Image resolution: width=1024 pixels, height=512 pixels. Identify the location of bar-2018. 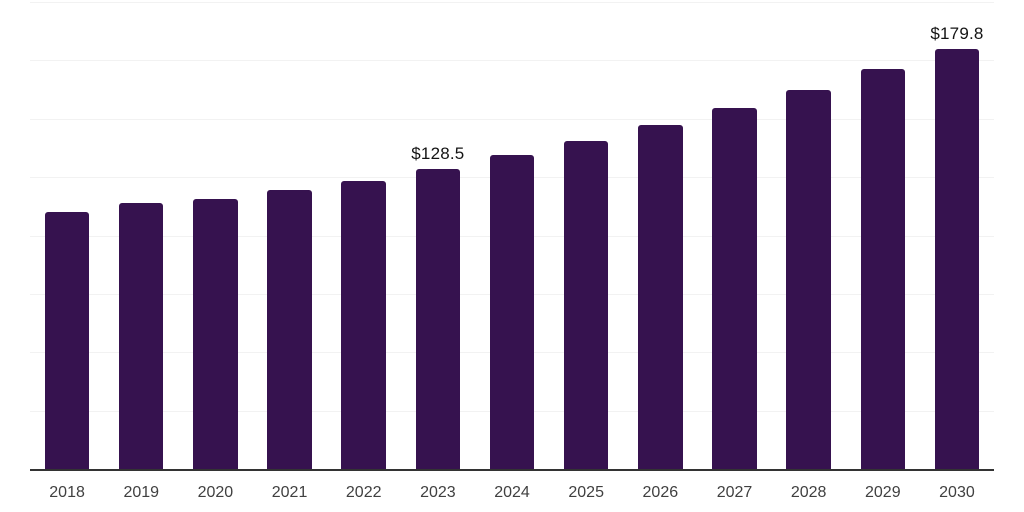
(67, 340).